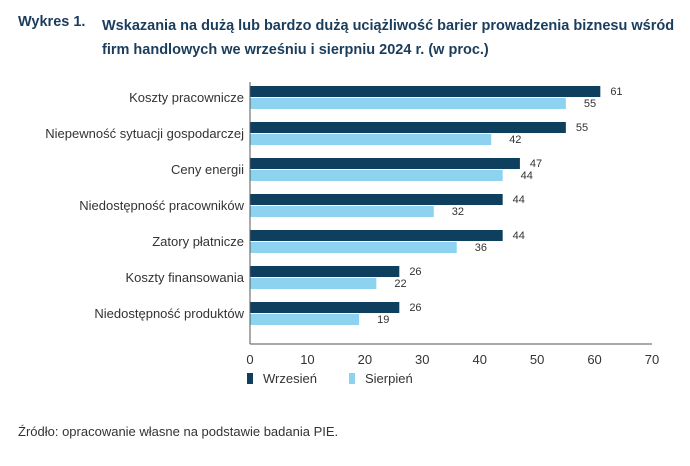  I want to click on category-label: Niepewność sytuacji gospodarczej, so click(144, 133).